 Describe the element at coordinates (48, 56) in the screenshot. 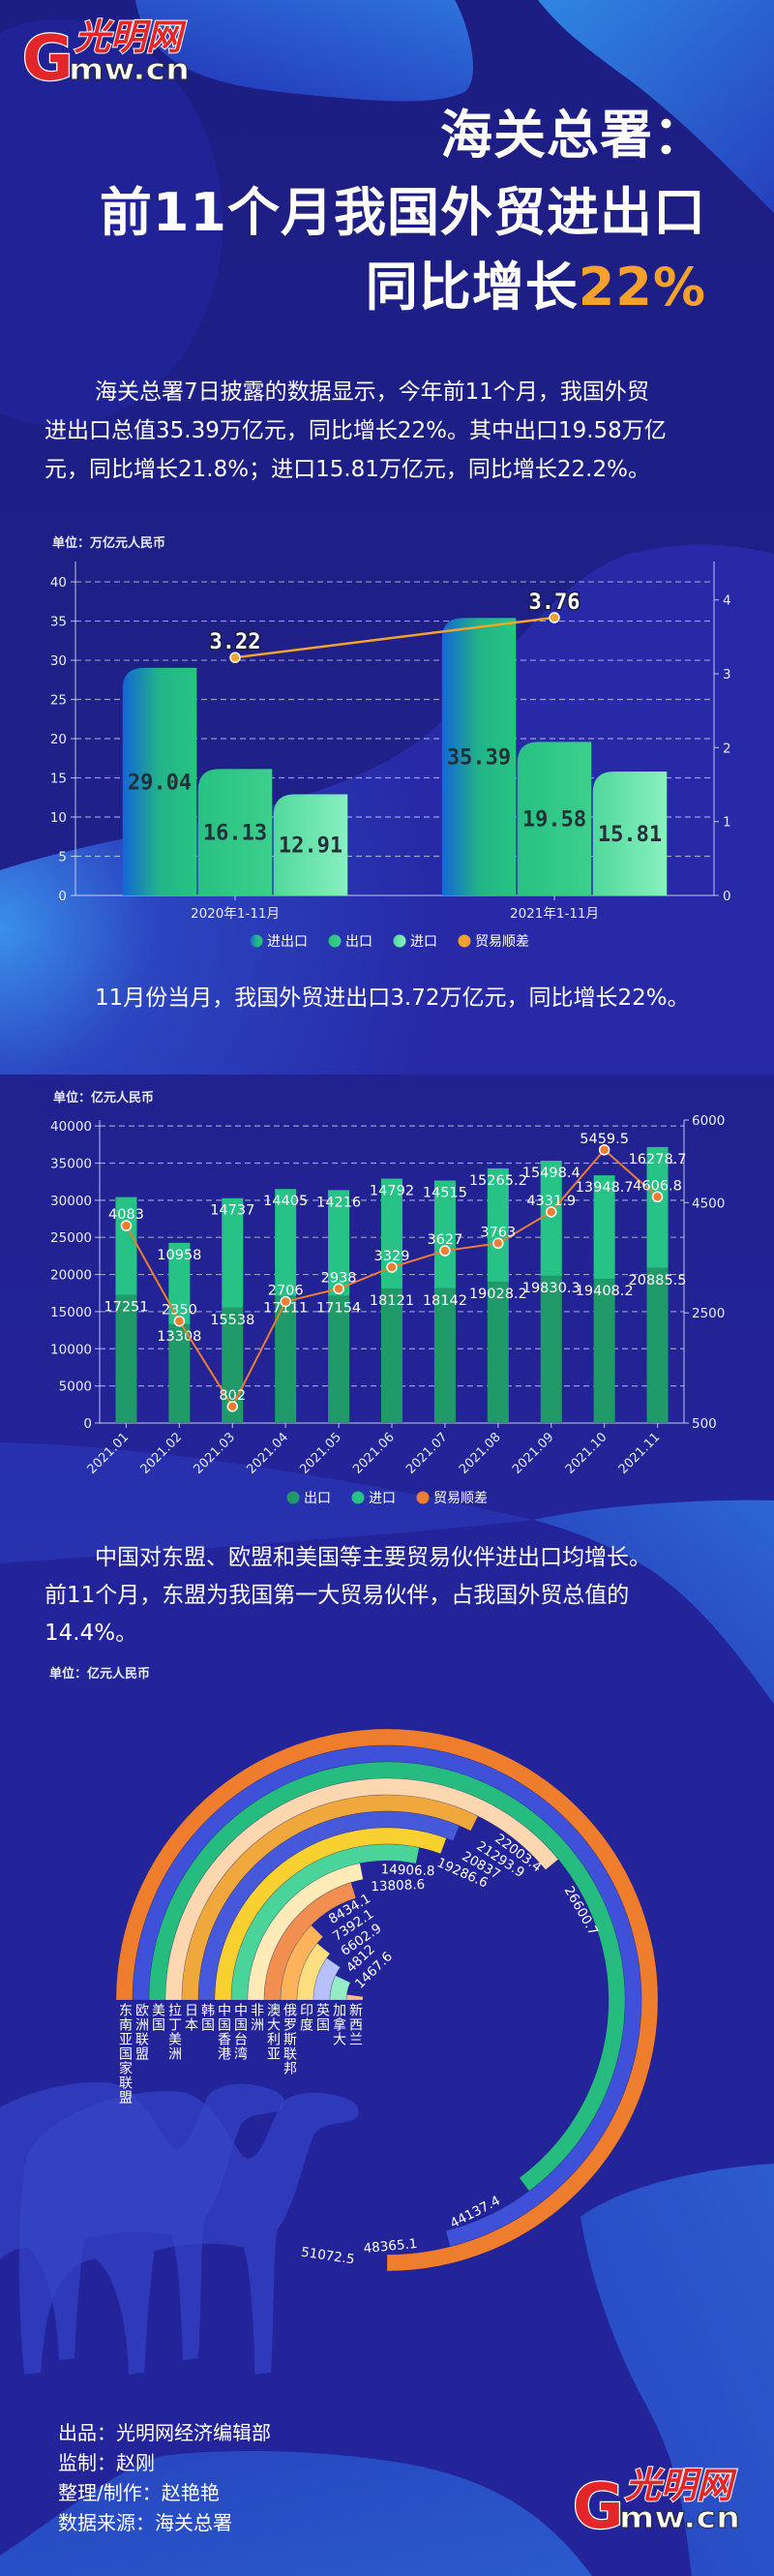

I see `logo-letter-g-icon: G` at that location.